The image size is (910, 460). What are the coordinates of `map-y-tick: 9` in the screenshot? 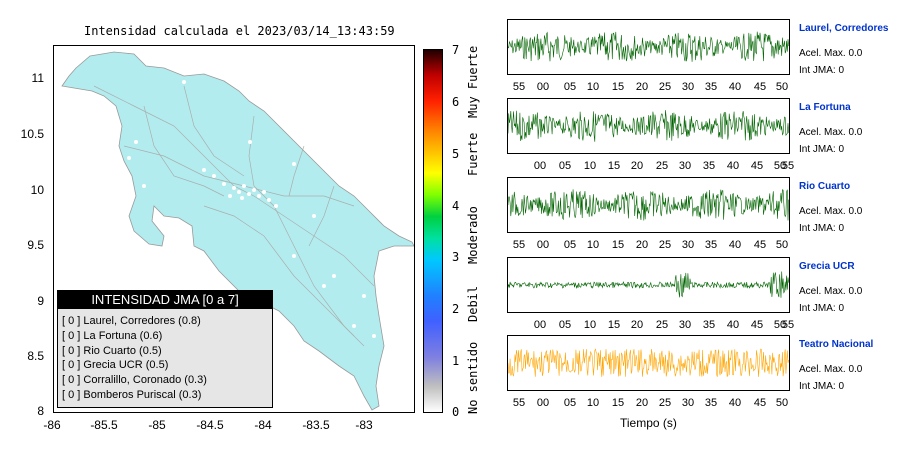 It's located at (40, 301).